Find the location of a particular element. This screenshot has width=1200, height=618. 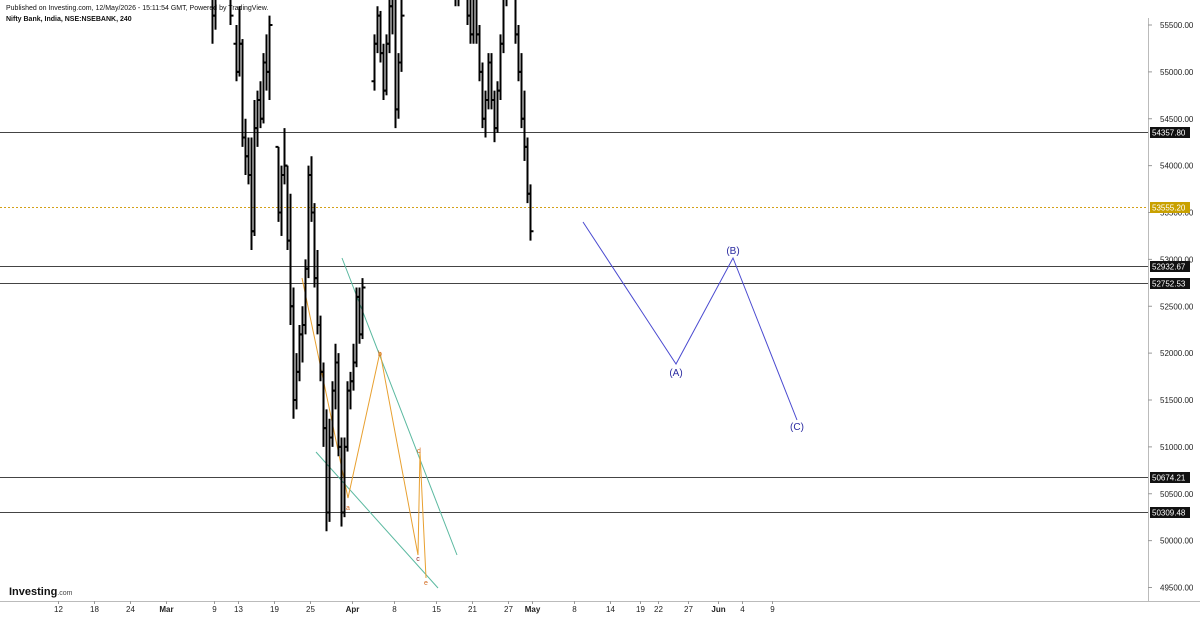

abc-wave-path is located at coordinates (690, 321).